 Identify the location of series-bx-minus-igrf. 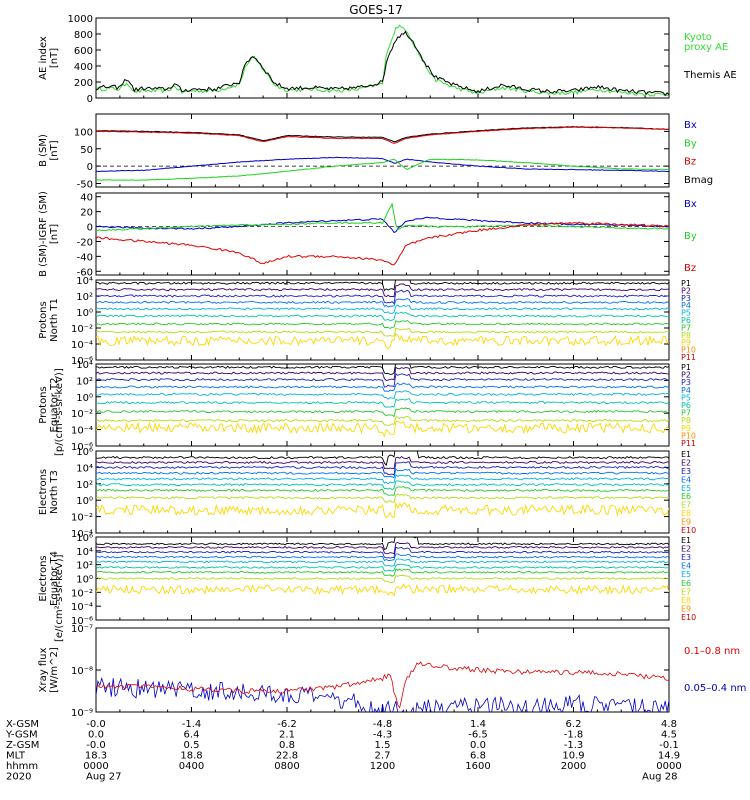
(382, 225).